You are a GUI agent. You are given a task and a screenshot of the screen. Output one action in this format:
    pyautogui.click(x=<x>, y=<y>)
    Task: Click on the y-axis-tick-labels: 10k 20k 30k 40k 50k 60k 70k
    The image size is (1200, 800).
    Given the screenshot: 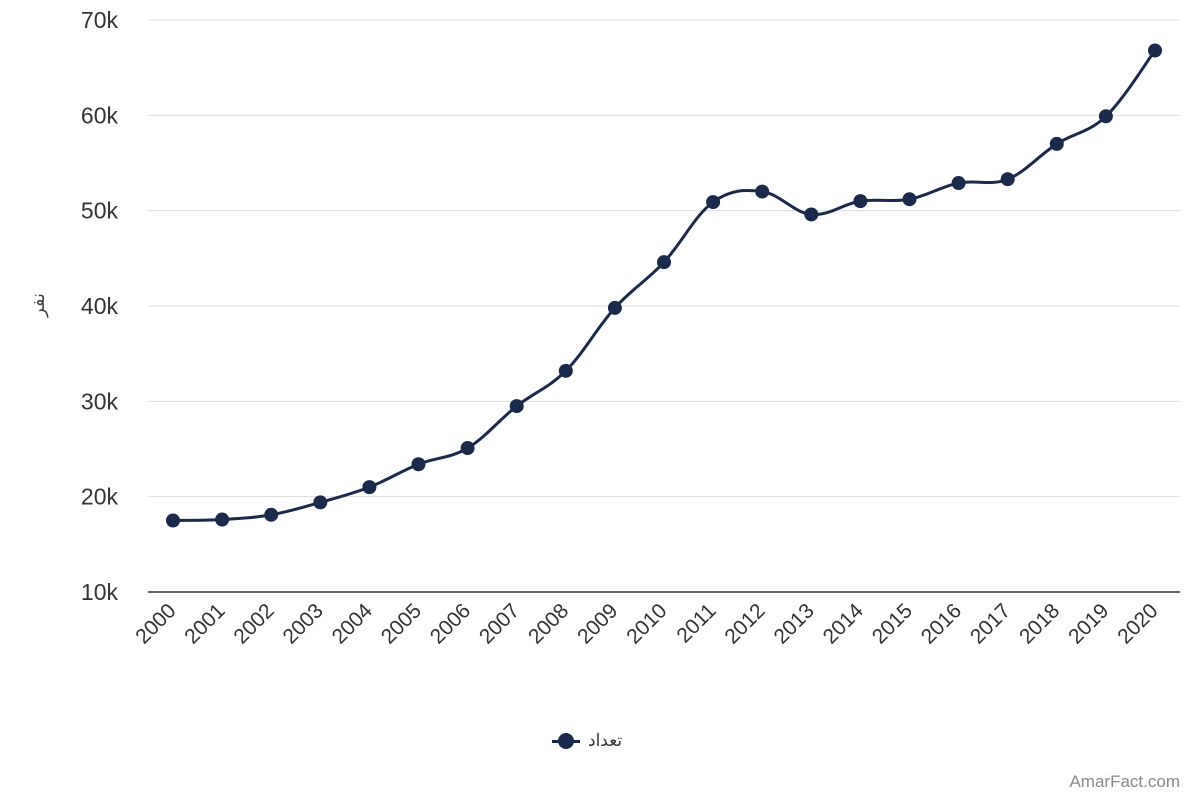 What is the action you would take?
    pyautogui.click(x=100, y=306)
    